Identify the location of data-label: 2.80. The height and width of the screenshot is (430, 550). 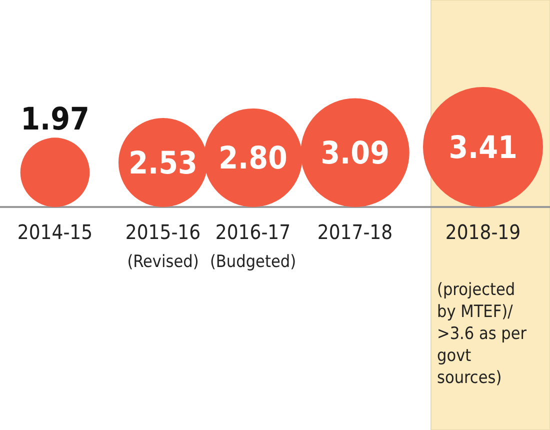
(253, 158).